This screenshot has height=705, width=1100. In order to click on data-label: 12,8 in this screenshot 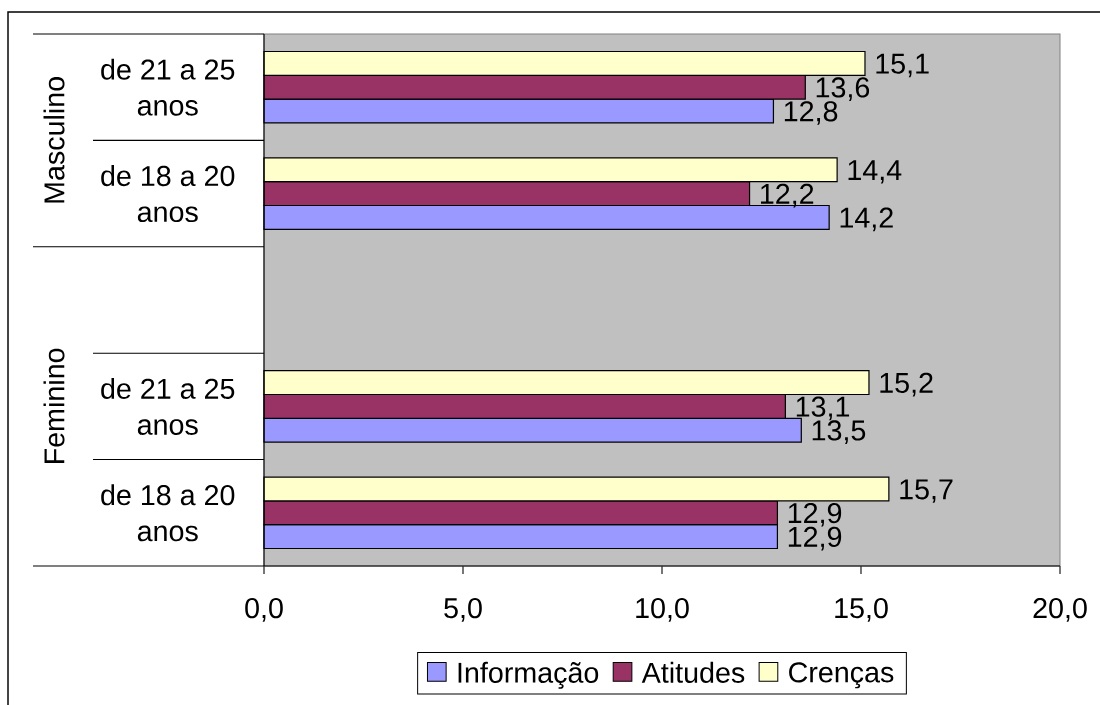, I will do `click(811, 113)`.